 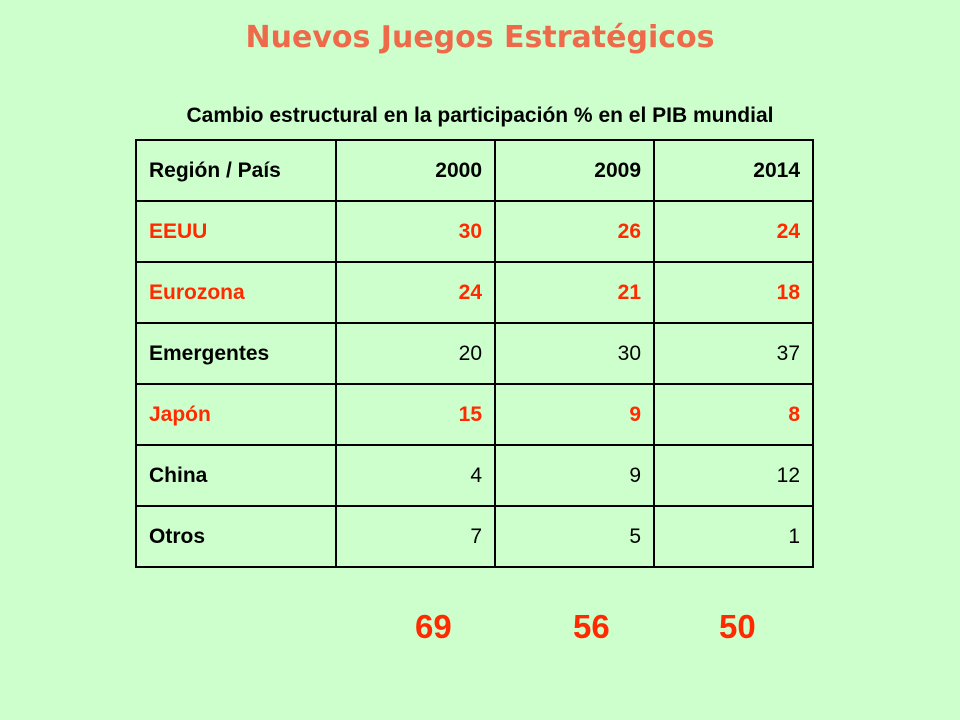 What do you see at coordinates (236, 475) in the screenshot?
I see `row-label: China` at bounding box center [236, 475].